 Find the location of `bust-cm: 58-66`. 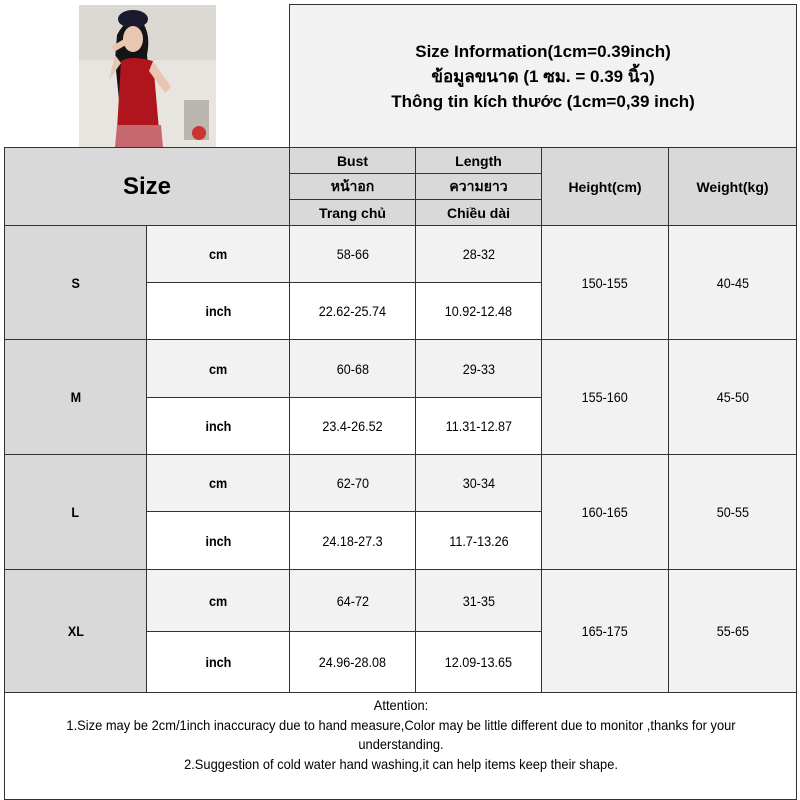

bust-cm: 58-66 is located at coordinates (352, 254).